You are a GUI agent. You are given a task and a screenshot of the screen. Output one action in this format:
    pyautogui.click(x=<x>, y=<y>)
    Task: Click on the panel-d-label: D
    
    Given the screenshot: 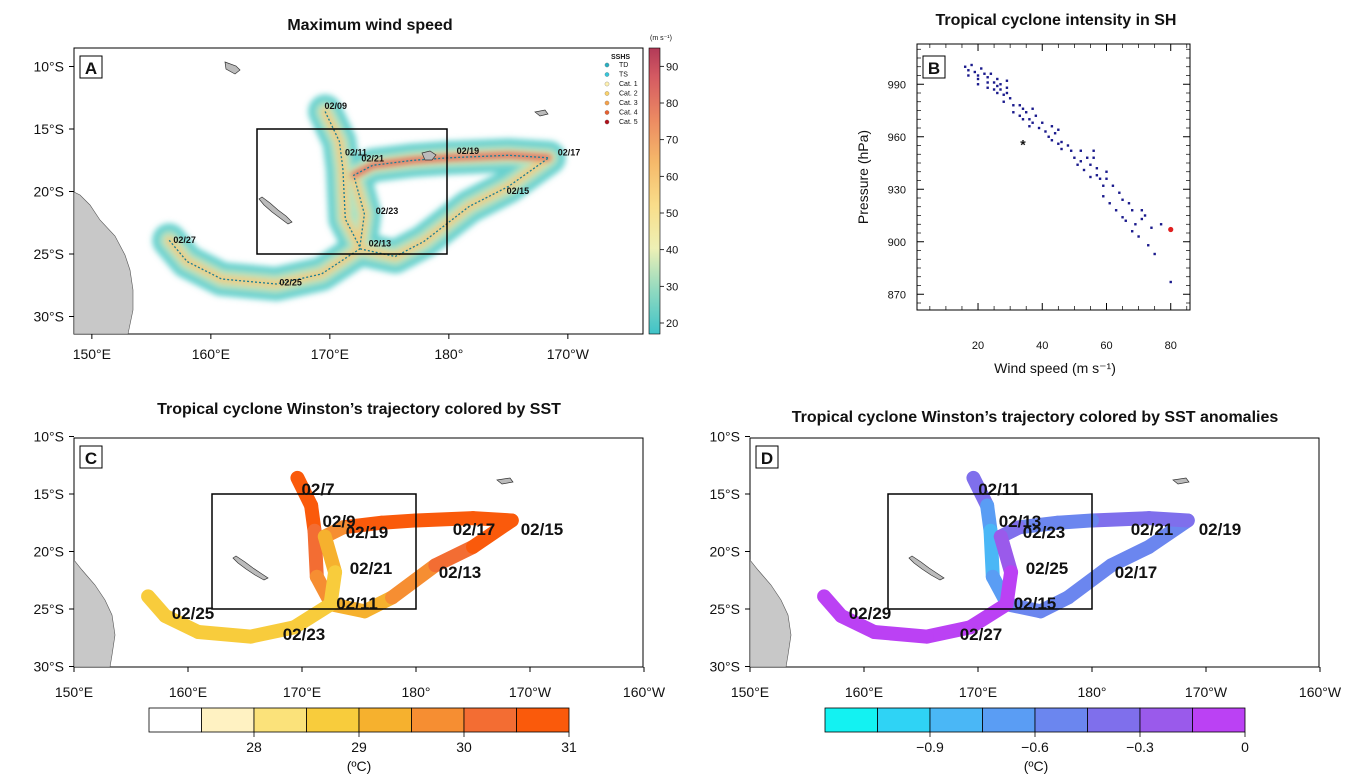 What is the action you would take?
    pyautogui.click(x=767, y=458)
    